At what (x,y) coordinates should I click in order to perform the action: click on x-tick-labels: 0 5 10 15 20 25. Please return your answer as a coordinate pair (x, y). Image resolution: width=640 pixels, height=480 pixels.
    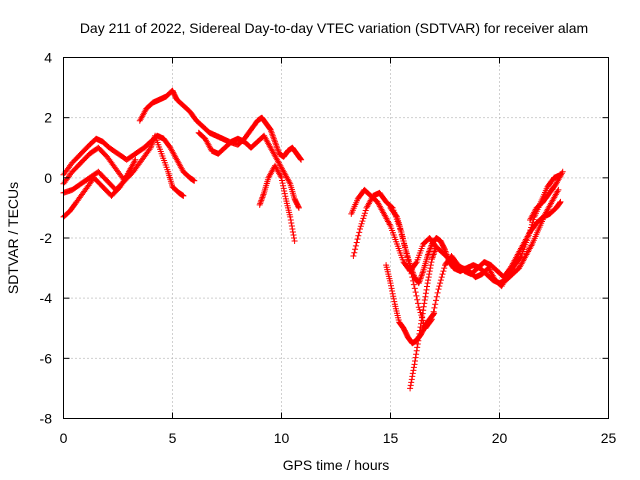
    Looking at the image, I should click on (338, 438).